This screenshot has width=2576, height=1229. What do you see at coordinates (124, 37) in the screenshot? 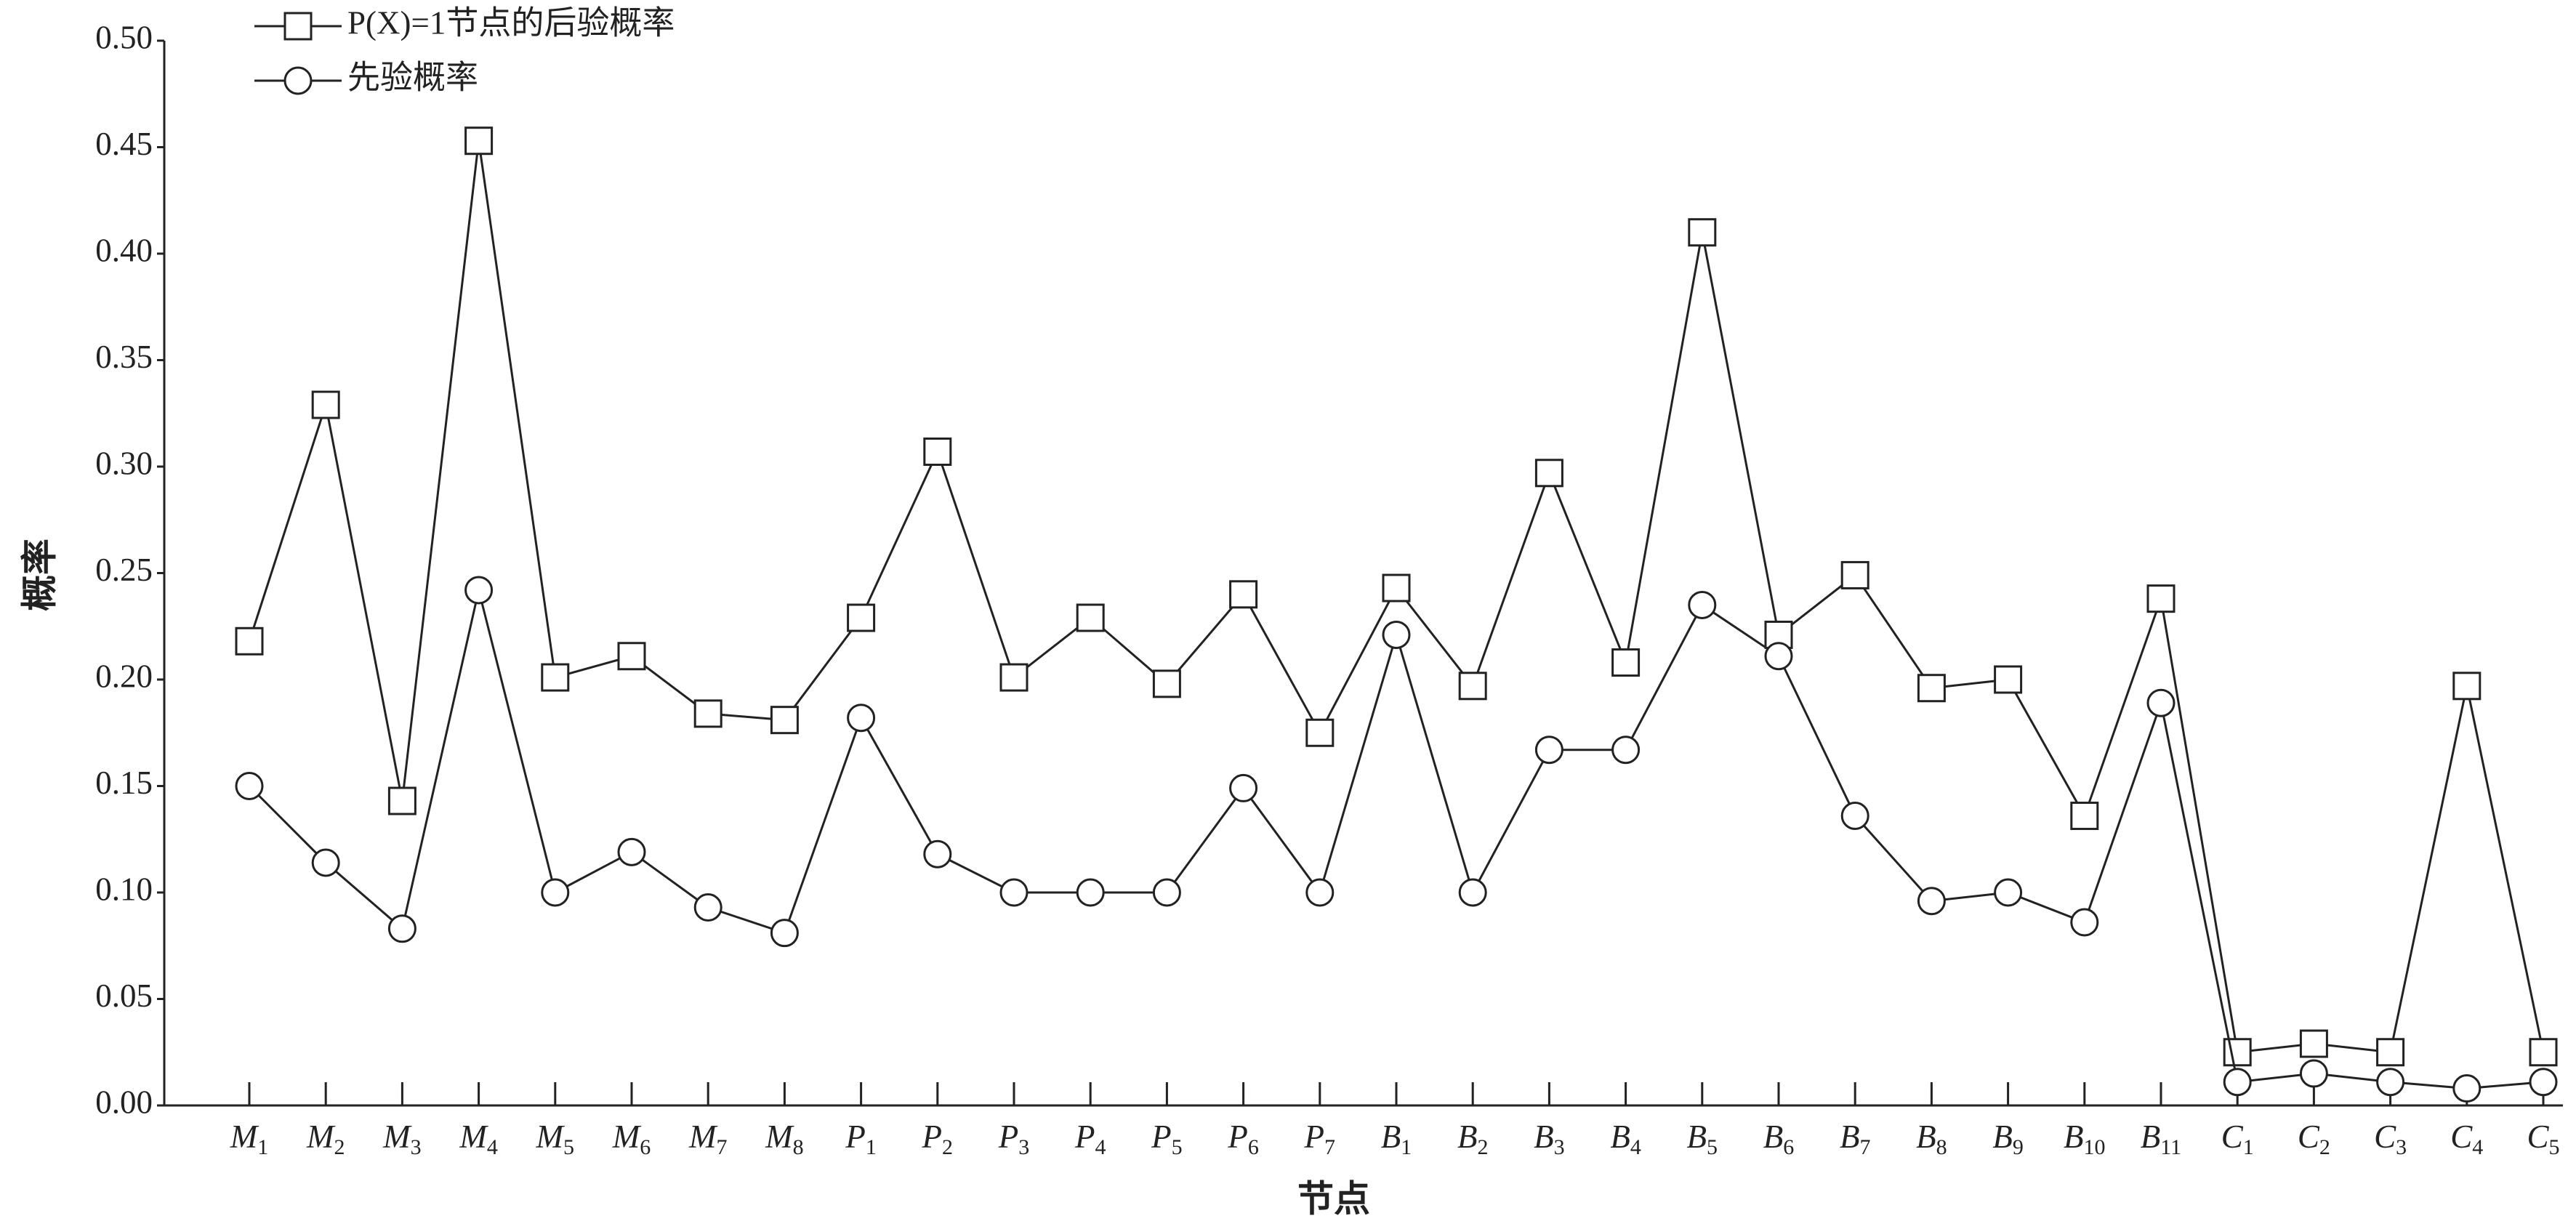
I see `y-tick-label: 0.50` at bounding box center [124, 37].